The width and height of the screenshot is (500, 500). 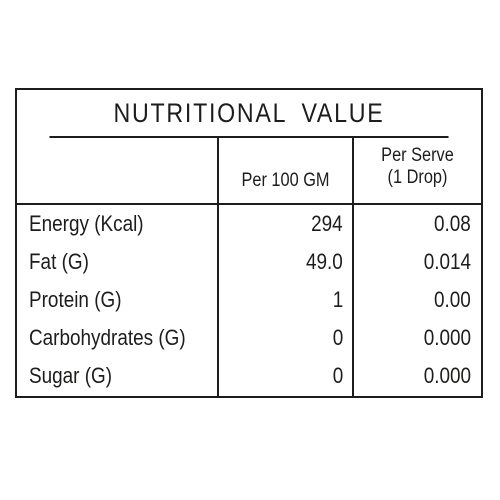 What do you see at coordinates (249, 114) in the screenshot?
I see `table-title: NUTRITIONAL VALUE` at bounding box center [249, 114].